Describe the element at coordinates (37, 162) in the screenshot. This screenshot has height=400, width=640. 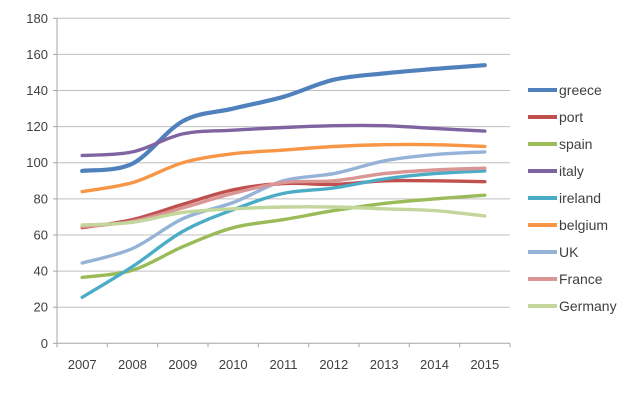
I see `y-axis-tick-label: 100` at that location.